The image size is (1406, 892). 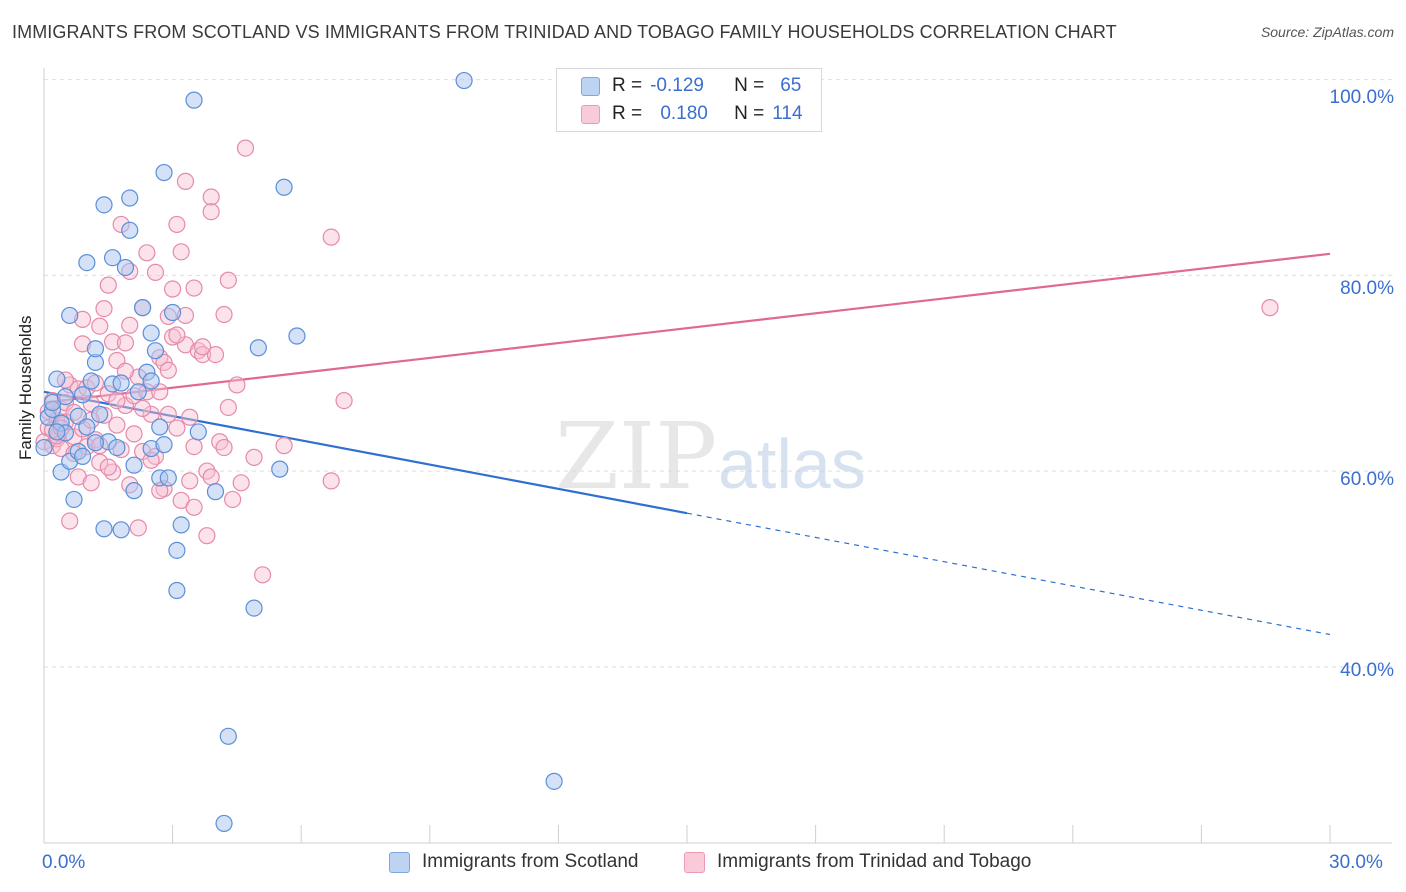 What do you see at coordinates (749, 85) in the screenshot?
I see `n-label: N =` at bounding box center [749, 85].